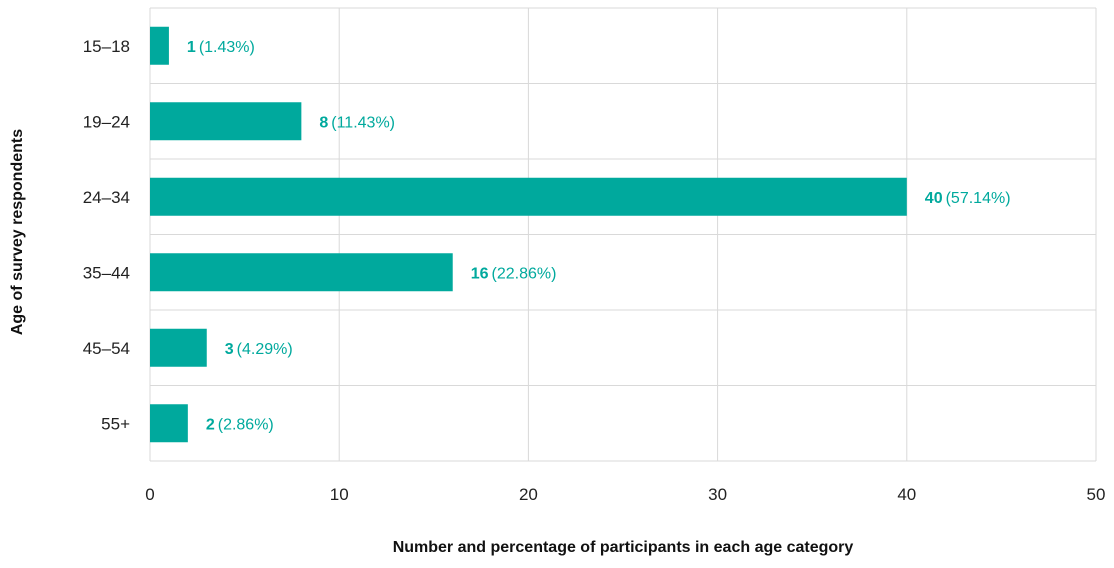  Describe the element at coordinates (227, 47) in the screenshot. I see `data-label-percent: (1.43%)` at that location.